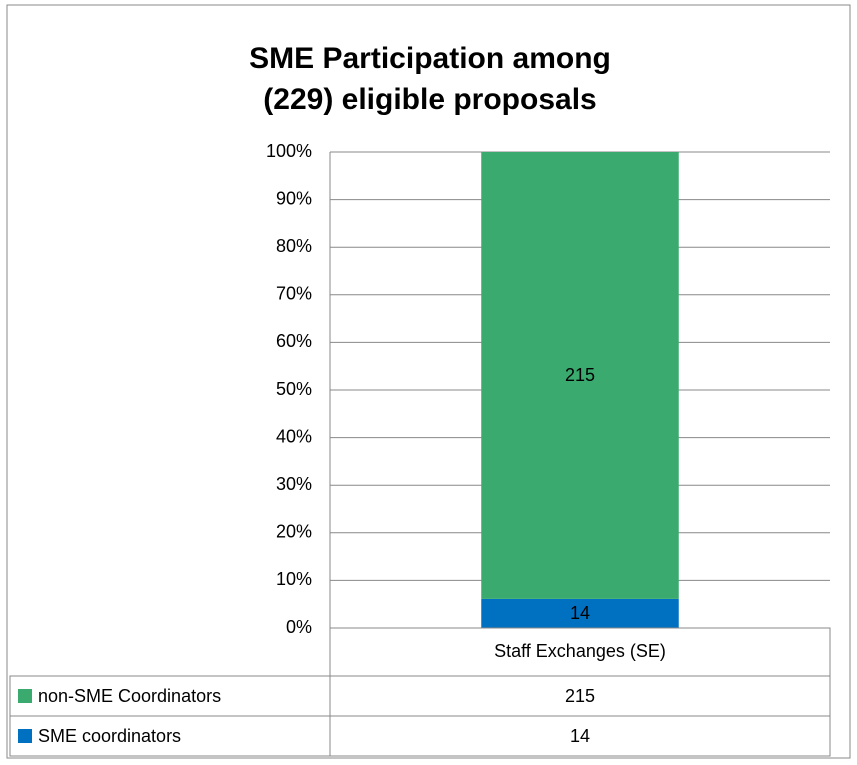  What do you see at coordinates (294, 532) in the screenshot?
I see `y-tick-label: 20%` at bounding box center [294, 532].